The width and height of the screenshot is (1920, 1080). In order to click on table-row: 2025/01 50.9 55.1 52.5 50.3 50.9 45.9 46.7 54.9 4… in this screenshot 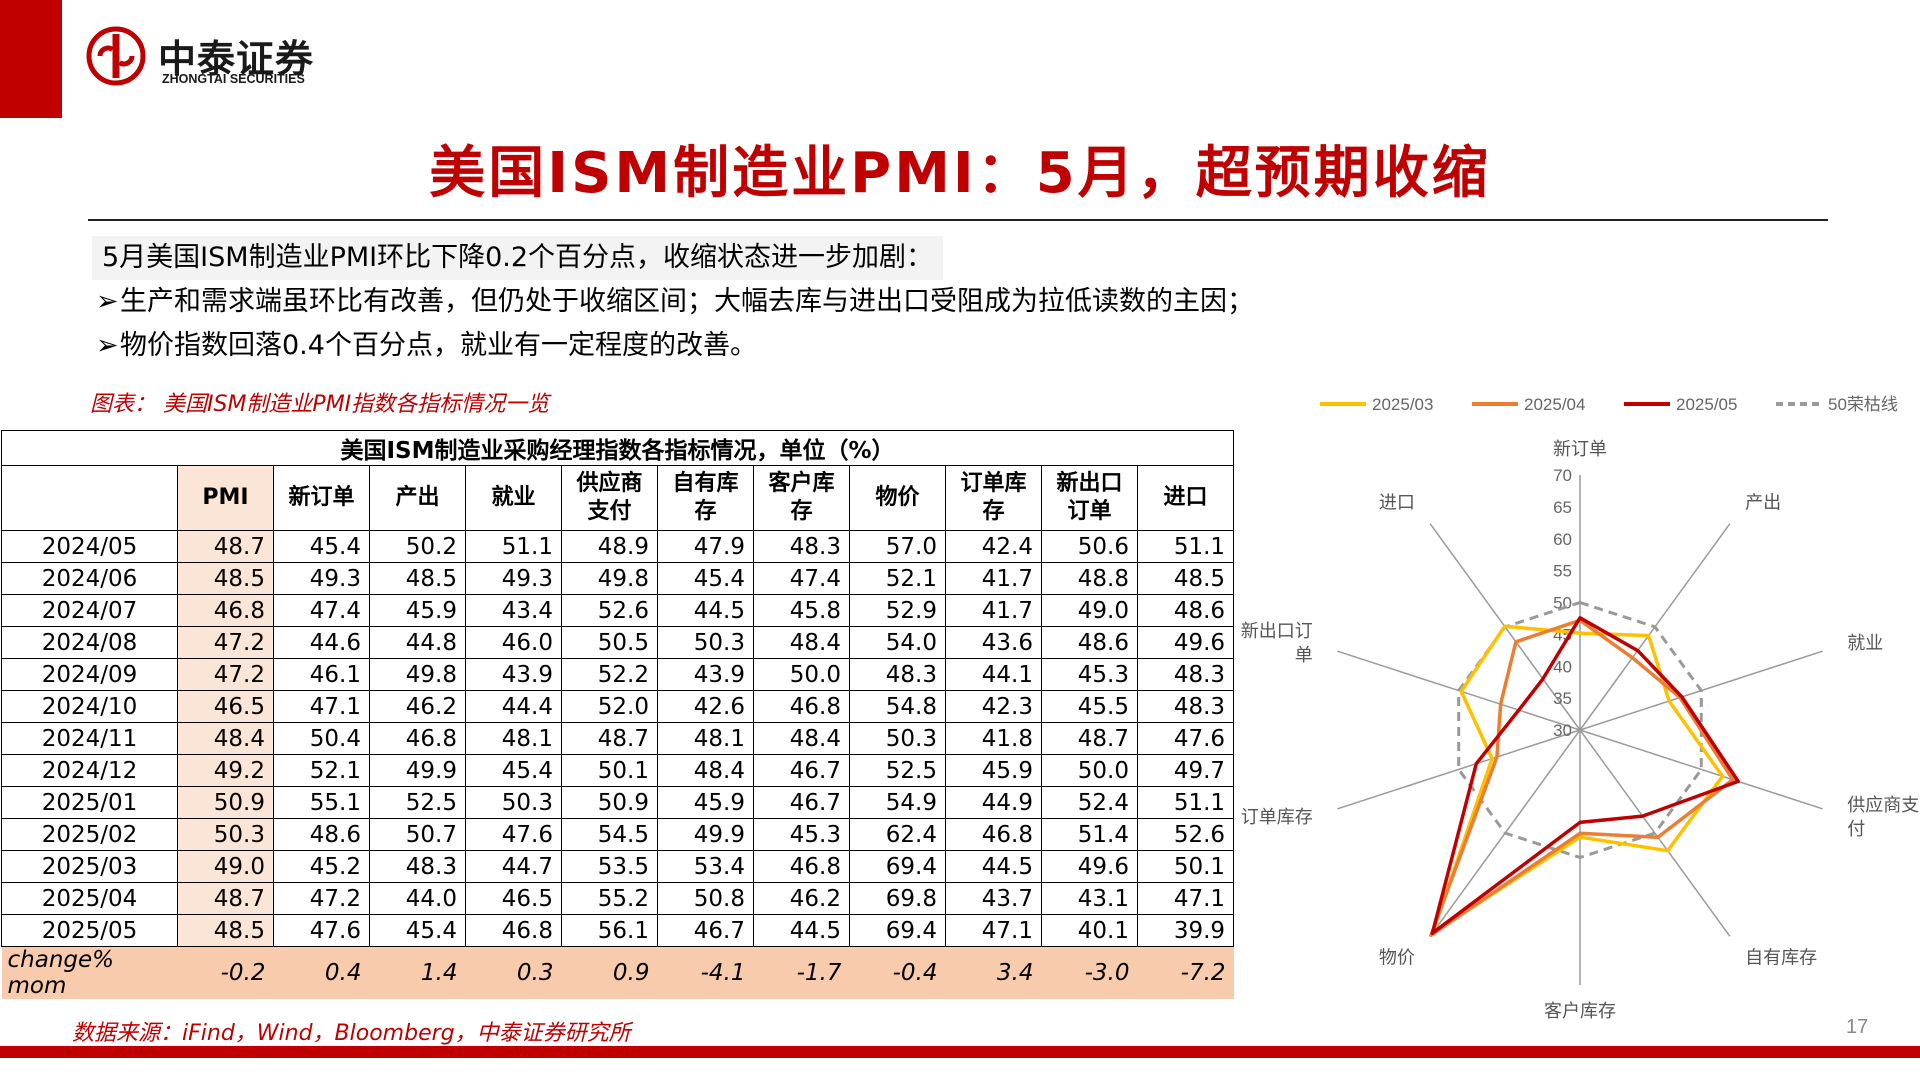, I will do `click(618, 802)`.